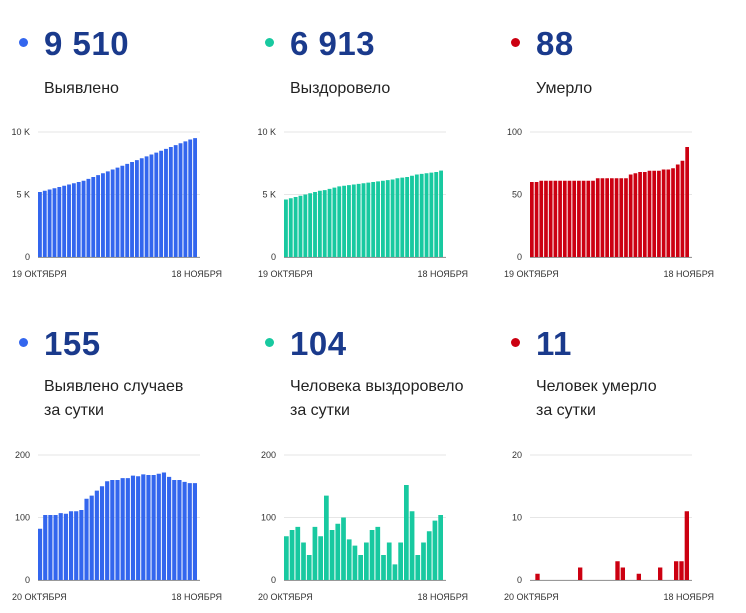 The width and height of the screenshot is (746, 613). I want to click on died-label: Умерло, so click(564, 89).